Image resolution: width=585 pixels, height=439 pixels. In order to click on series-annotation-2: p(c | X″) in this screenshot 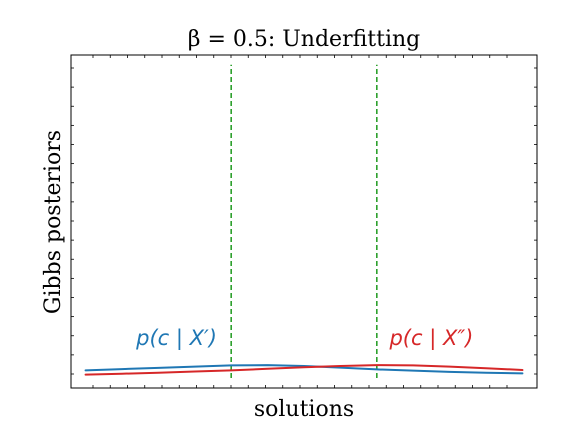, I will do `click(430, 338)`.